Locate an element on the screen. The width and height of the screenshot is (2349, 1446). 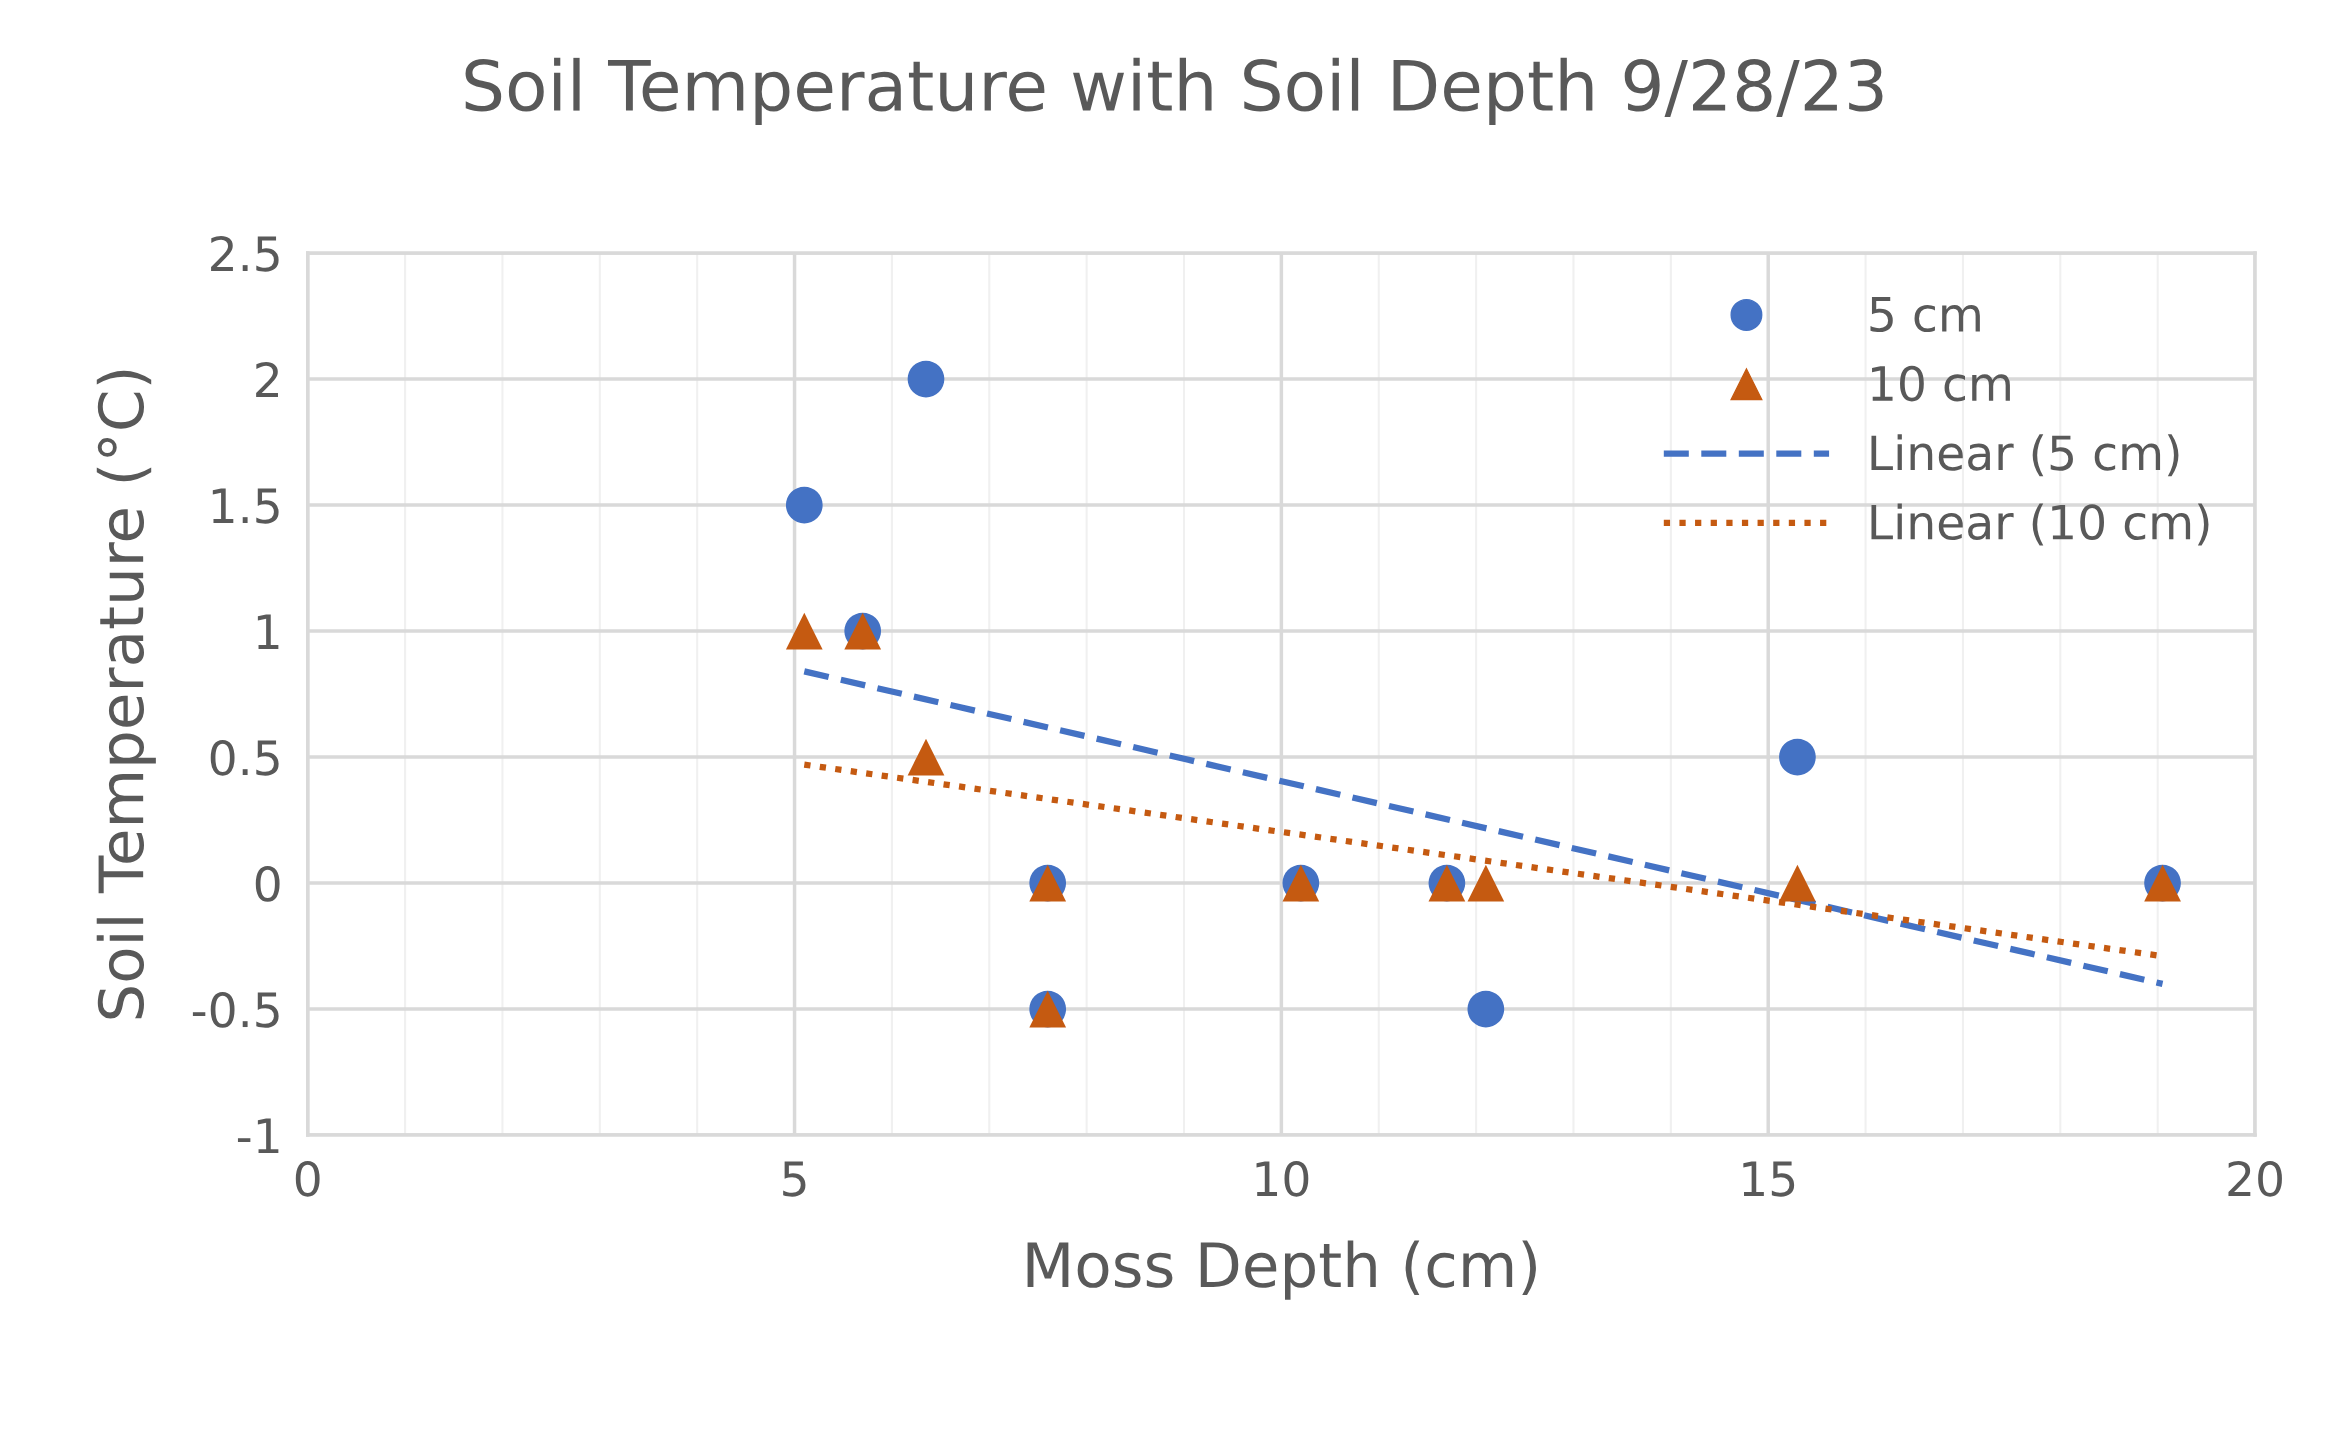
chart-title: Soil Temperature with Soil Depth 9/28/23 is located at coordinates (1174, 91).